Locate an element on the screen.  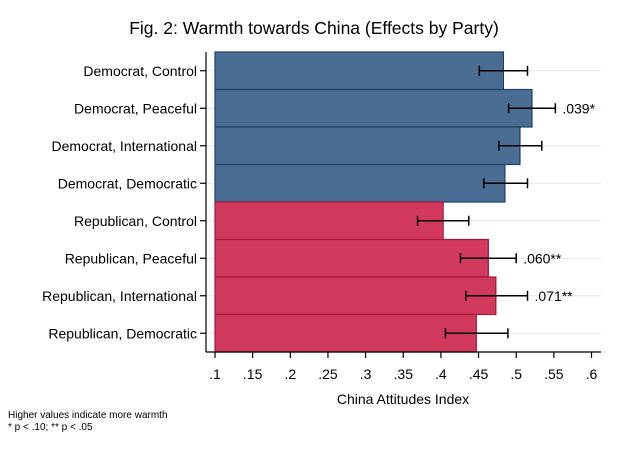
x-tick-label: .5 is located at coordinates (516, 374).